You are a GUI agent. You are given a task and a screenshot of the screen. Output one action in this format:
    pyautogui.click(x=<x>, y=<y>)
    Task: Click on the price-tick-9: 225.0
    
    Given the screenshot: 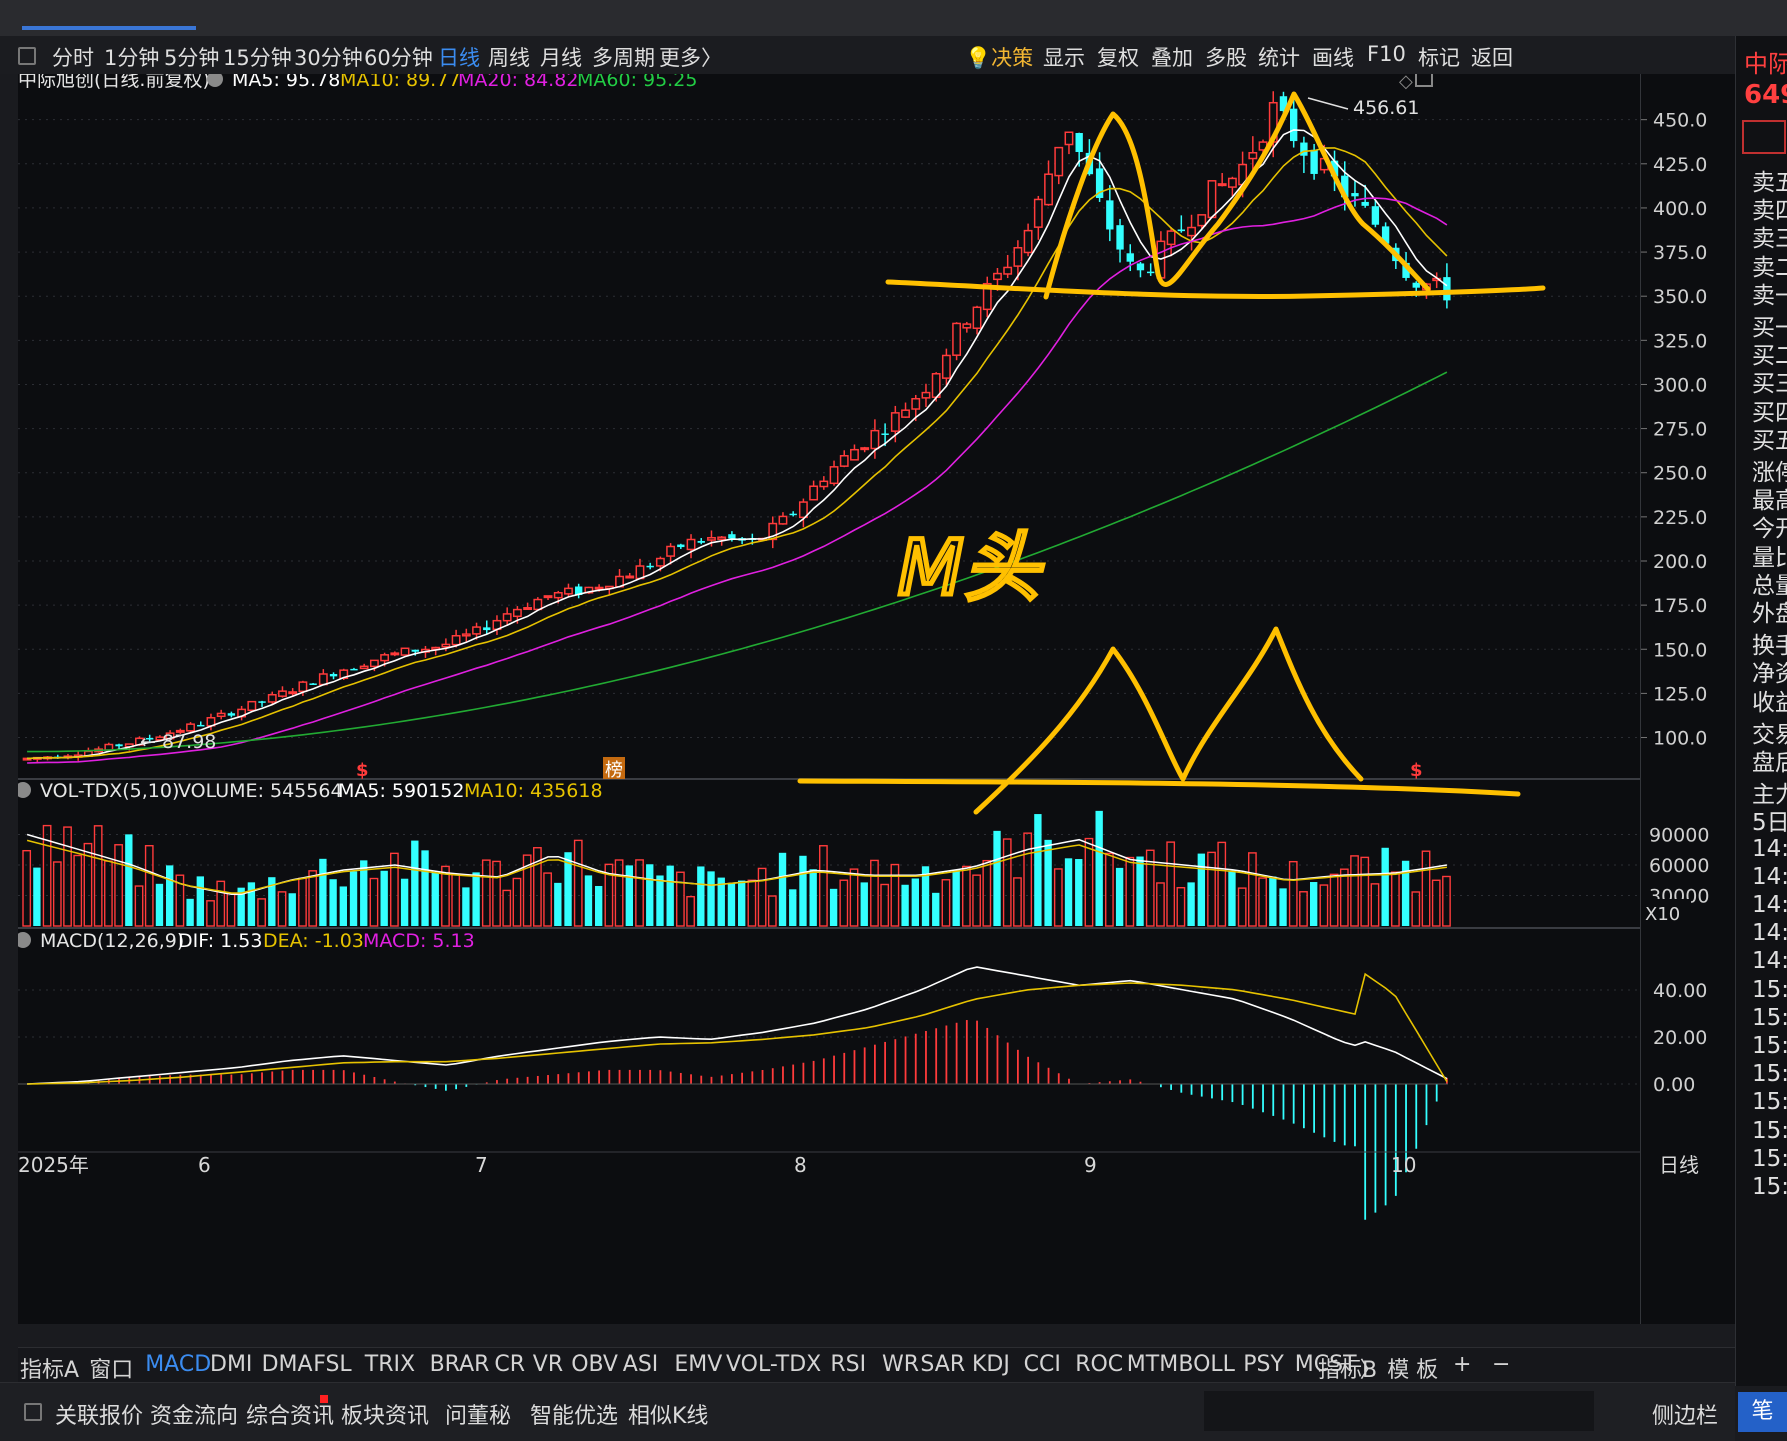 What is the action you would take?
    pyautogui.click(x=1680, y=518)
    